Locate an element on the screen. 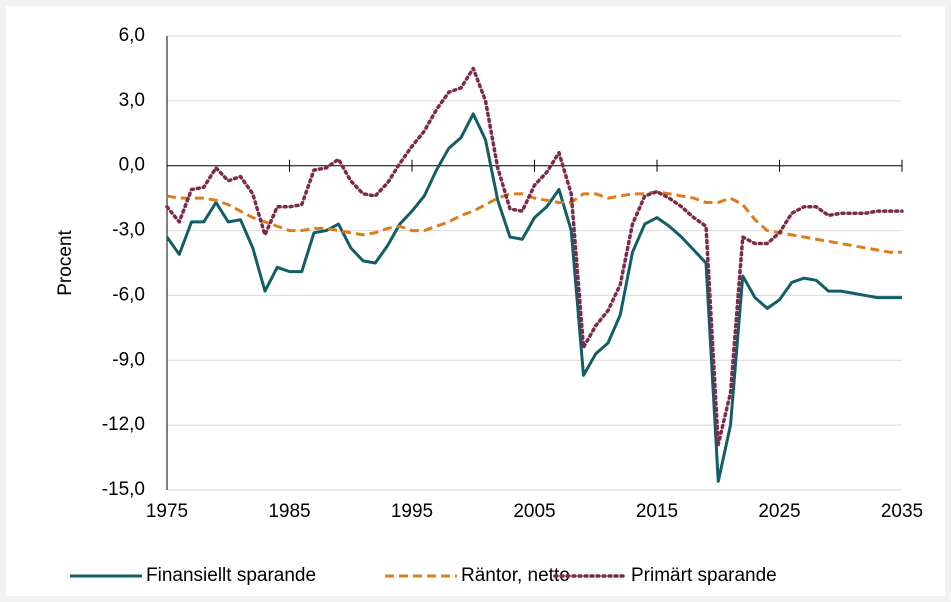  y-tick-label: -3,0 is located at coordinates (128, 230).